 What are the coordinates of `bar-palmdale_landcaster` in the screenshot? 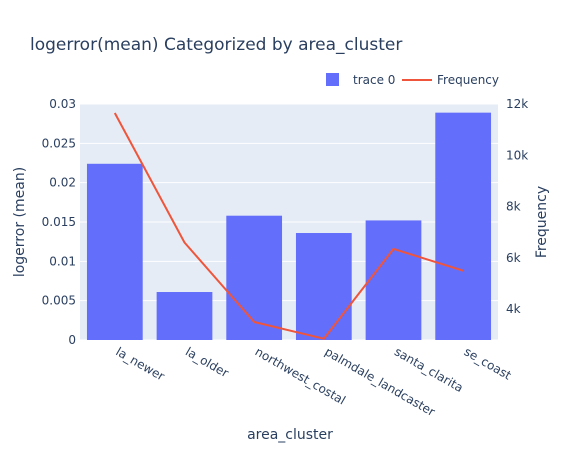 It's located at (323, 286).